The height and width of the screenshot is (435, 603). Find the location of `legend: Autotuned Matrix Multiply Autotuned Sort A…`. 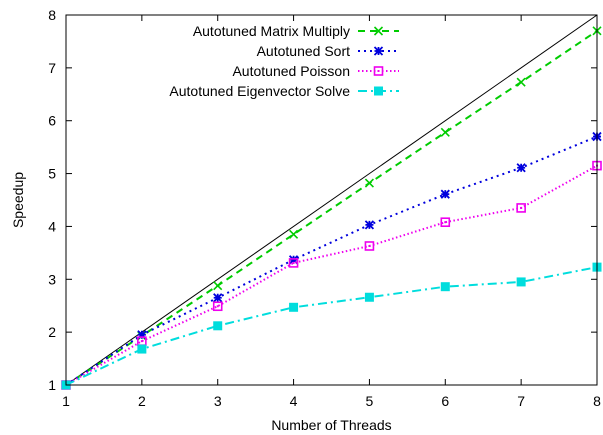

legend: Autotuned Matrix Multiply Autotuned Sort A… is located at coordinates (284, 61).